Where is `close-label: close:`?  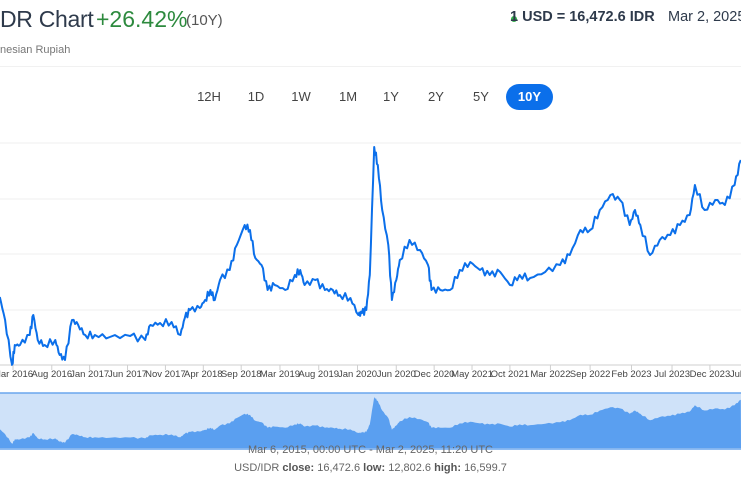
close-label: close: is located at coordinates (298, 468).